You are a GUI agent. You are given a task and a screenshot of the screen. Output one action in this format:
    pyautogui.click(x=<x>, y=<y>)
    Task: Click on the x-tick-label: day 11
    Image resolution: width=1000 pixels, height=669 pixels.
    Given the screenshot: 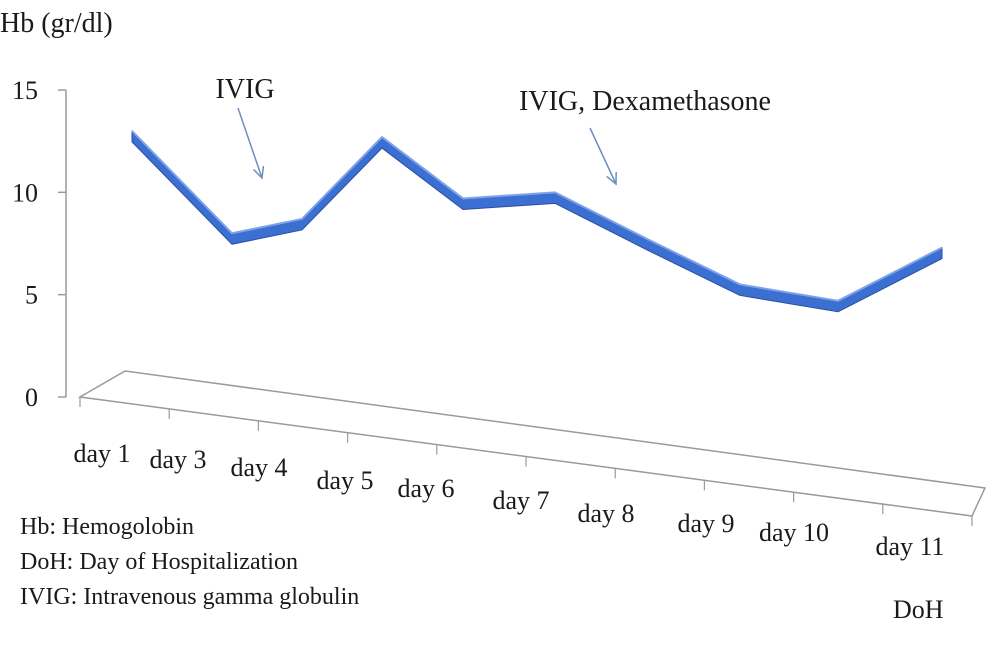 What is the action you would take?
    pyautogui.click(x=909, y=546)
    